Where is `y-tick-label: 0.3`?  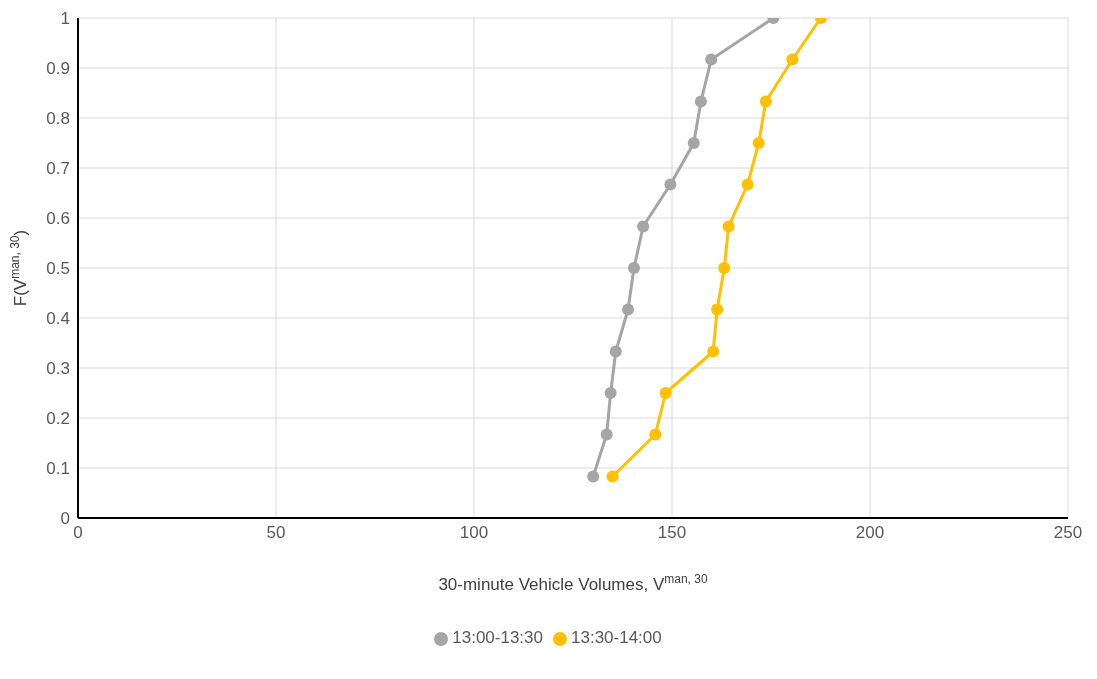
y-tick-label: 0.3 is located at coordinates (58, 369).